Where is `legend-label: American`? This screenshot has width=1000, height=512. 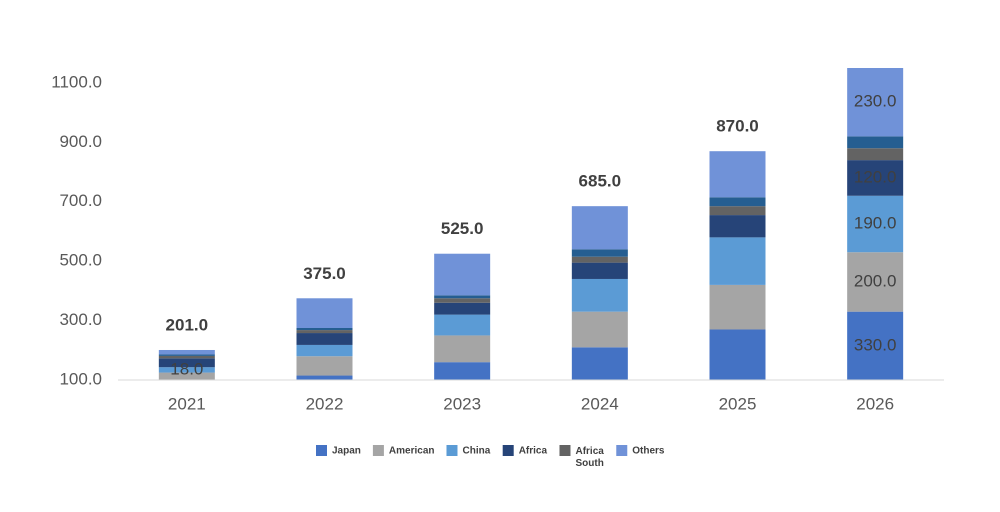
legend-label: American is located at coordinates (412, 451).